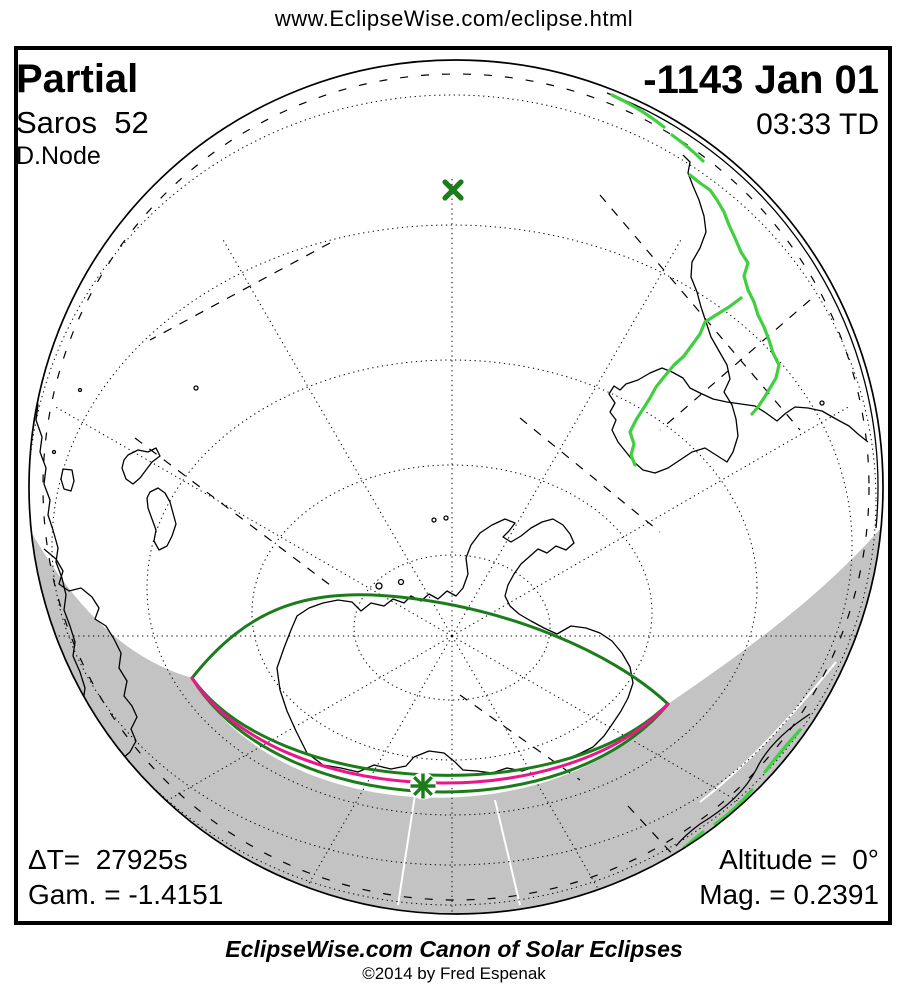 The image size is (908, 1004). I want to click on eclipse-time: 03:33 TD, so click(817, 124).